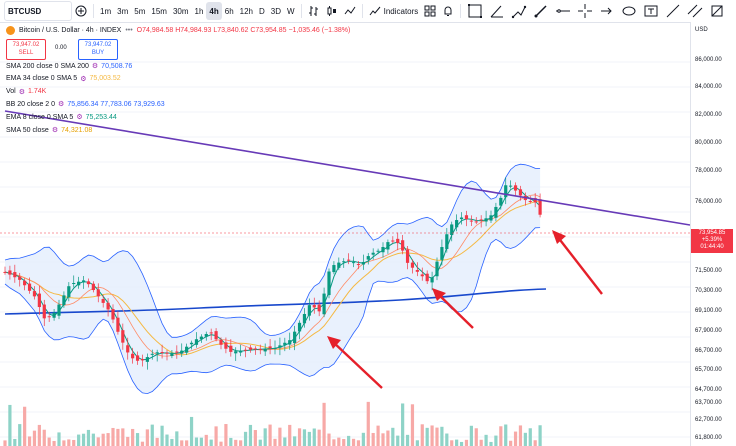 Image resolution: width=736 pixels, height=446 pixels. Describe the element at coordinates (314, 11) in the screenshot. I see `bar-style-icon` at that location.